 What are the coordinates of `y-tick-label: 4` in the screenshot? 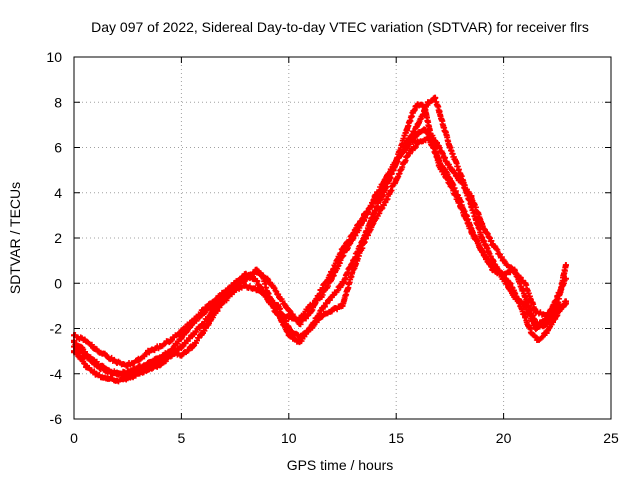 It's located at (58, 193).